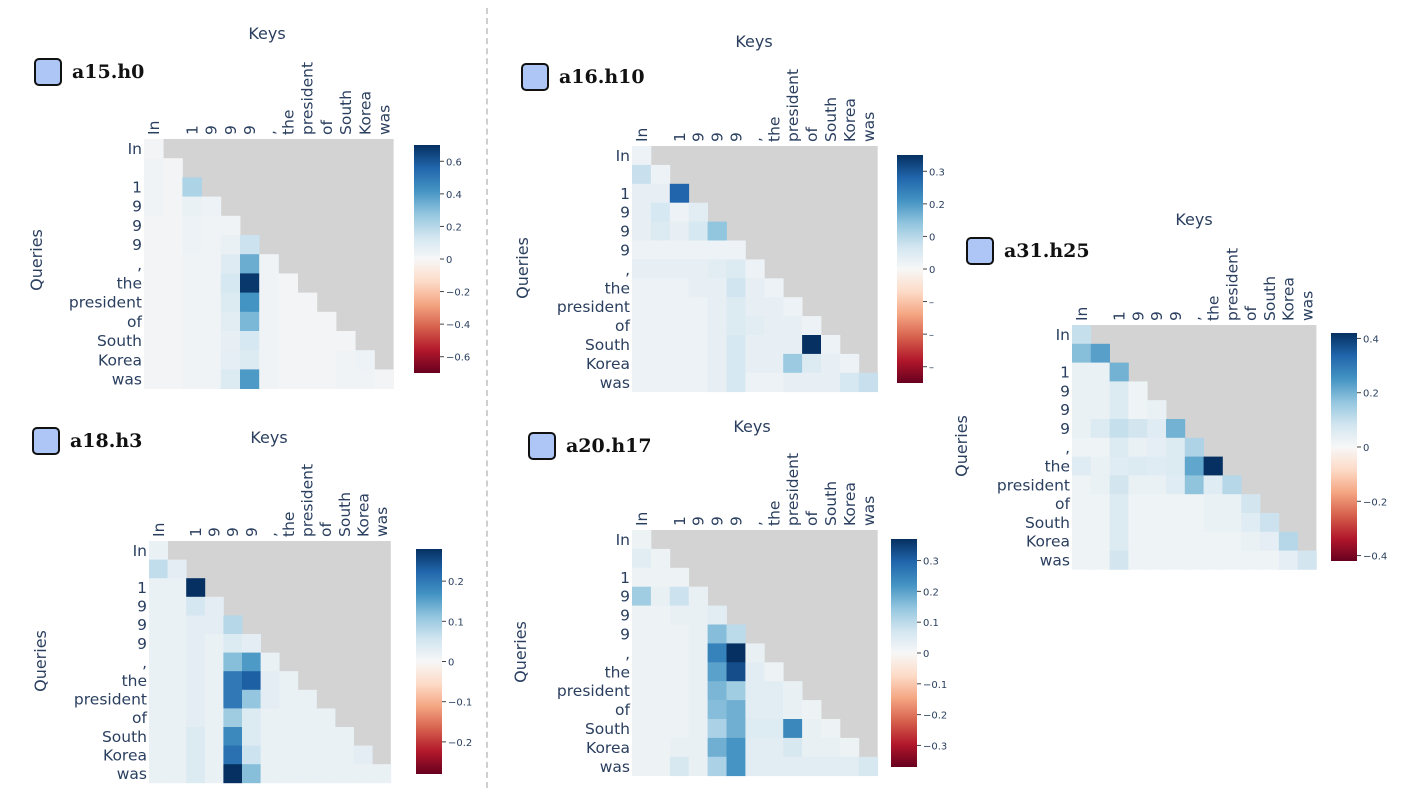  Describe the element at coordinates (937, 205) in the screenshot. I see `colorbar-tick-label: 0.2` at that location.